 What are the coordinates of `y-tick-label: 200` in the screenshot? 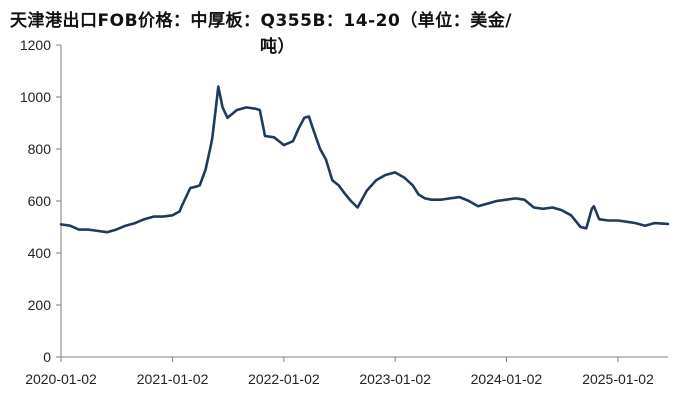 It's located at (40, 305).